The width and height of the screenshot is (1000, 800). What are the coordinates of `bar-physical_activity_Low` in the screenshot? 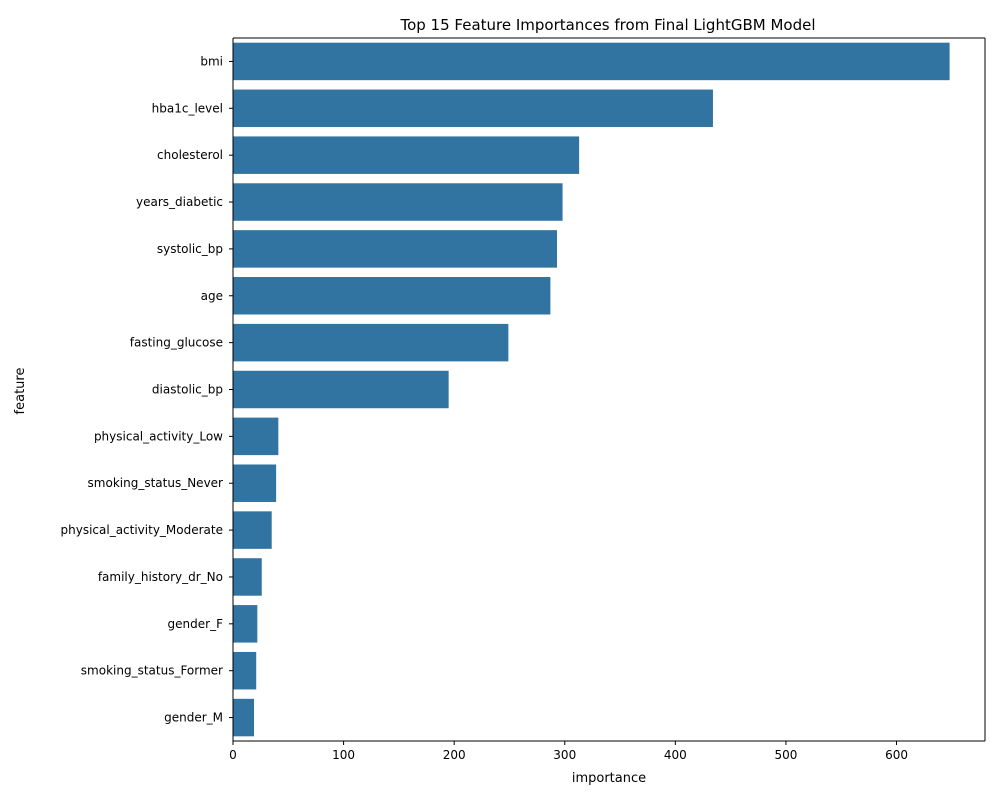 It's located at (256, 436).